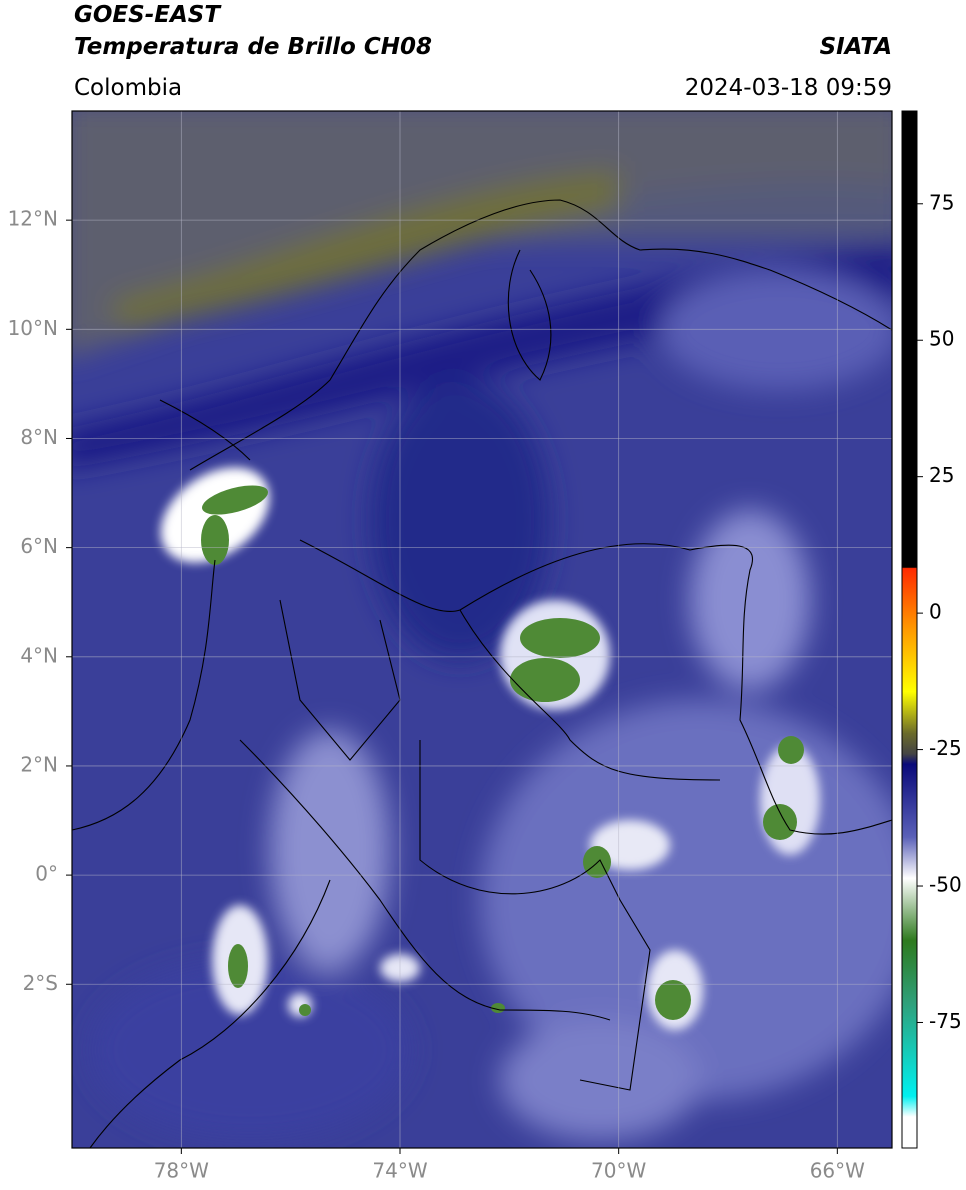 This screenshot has height=1190, width=966. I want to click on region: Colombia, so click(128, 88).